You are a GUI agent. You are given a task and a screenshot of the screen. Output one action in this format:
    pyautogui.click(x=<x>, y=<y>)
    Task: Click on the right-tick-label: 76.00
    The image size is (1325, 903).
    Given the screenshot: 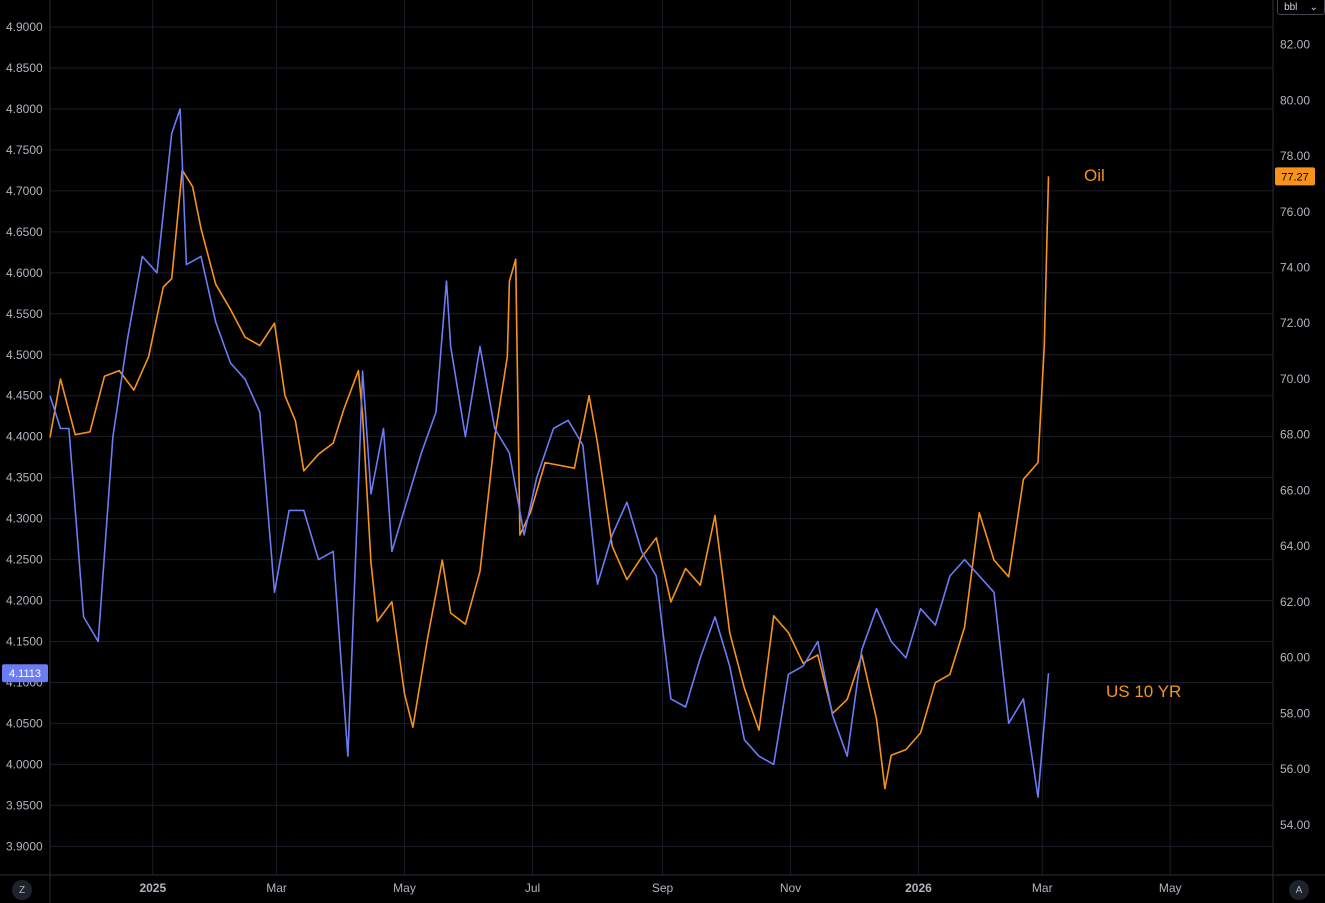 What is the action you would take?
    pyautogui.click(x=1295, y=212)
    